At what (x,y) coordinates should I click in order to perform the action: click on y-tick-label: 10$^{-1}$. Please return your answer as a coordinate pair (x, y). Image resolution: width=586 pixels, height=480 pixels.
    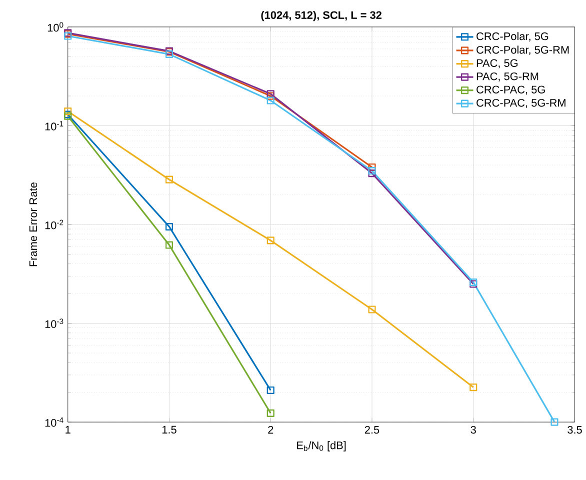
    Looking at the image, I should click on (54, 125).